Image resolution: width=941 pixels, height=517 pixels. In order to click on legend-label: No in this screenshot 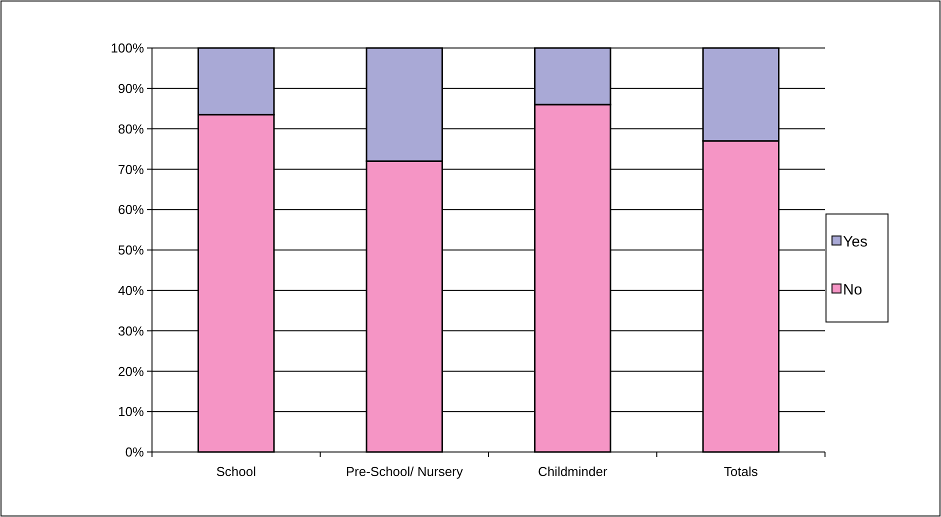, I will do `click(852, 289)`.